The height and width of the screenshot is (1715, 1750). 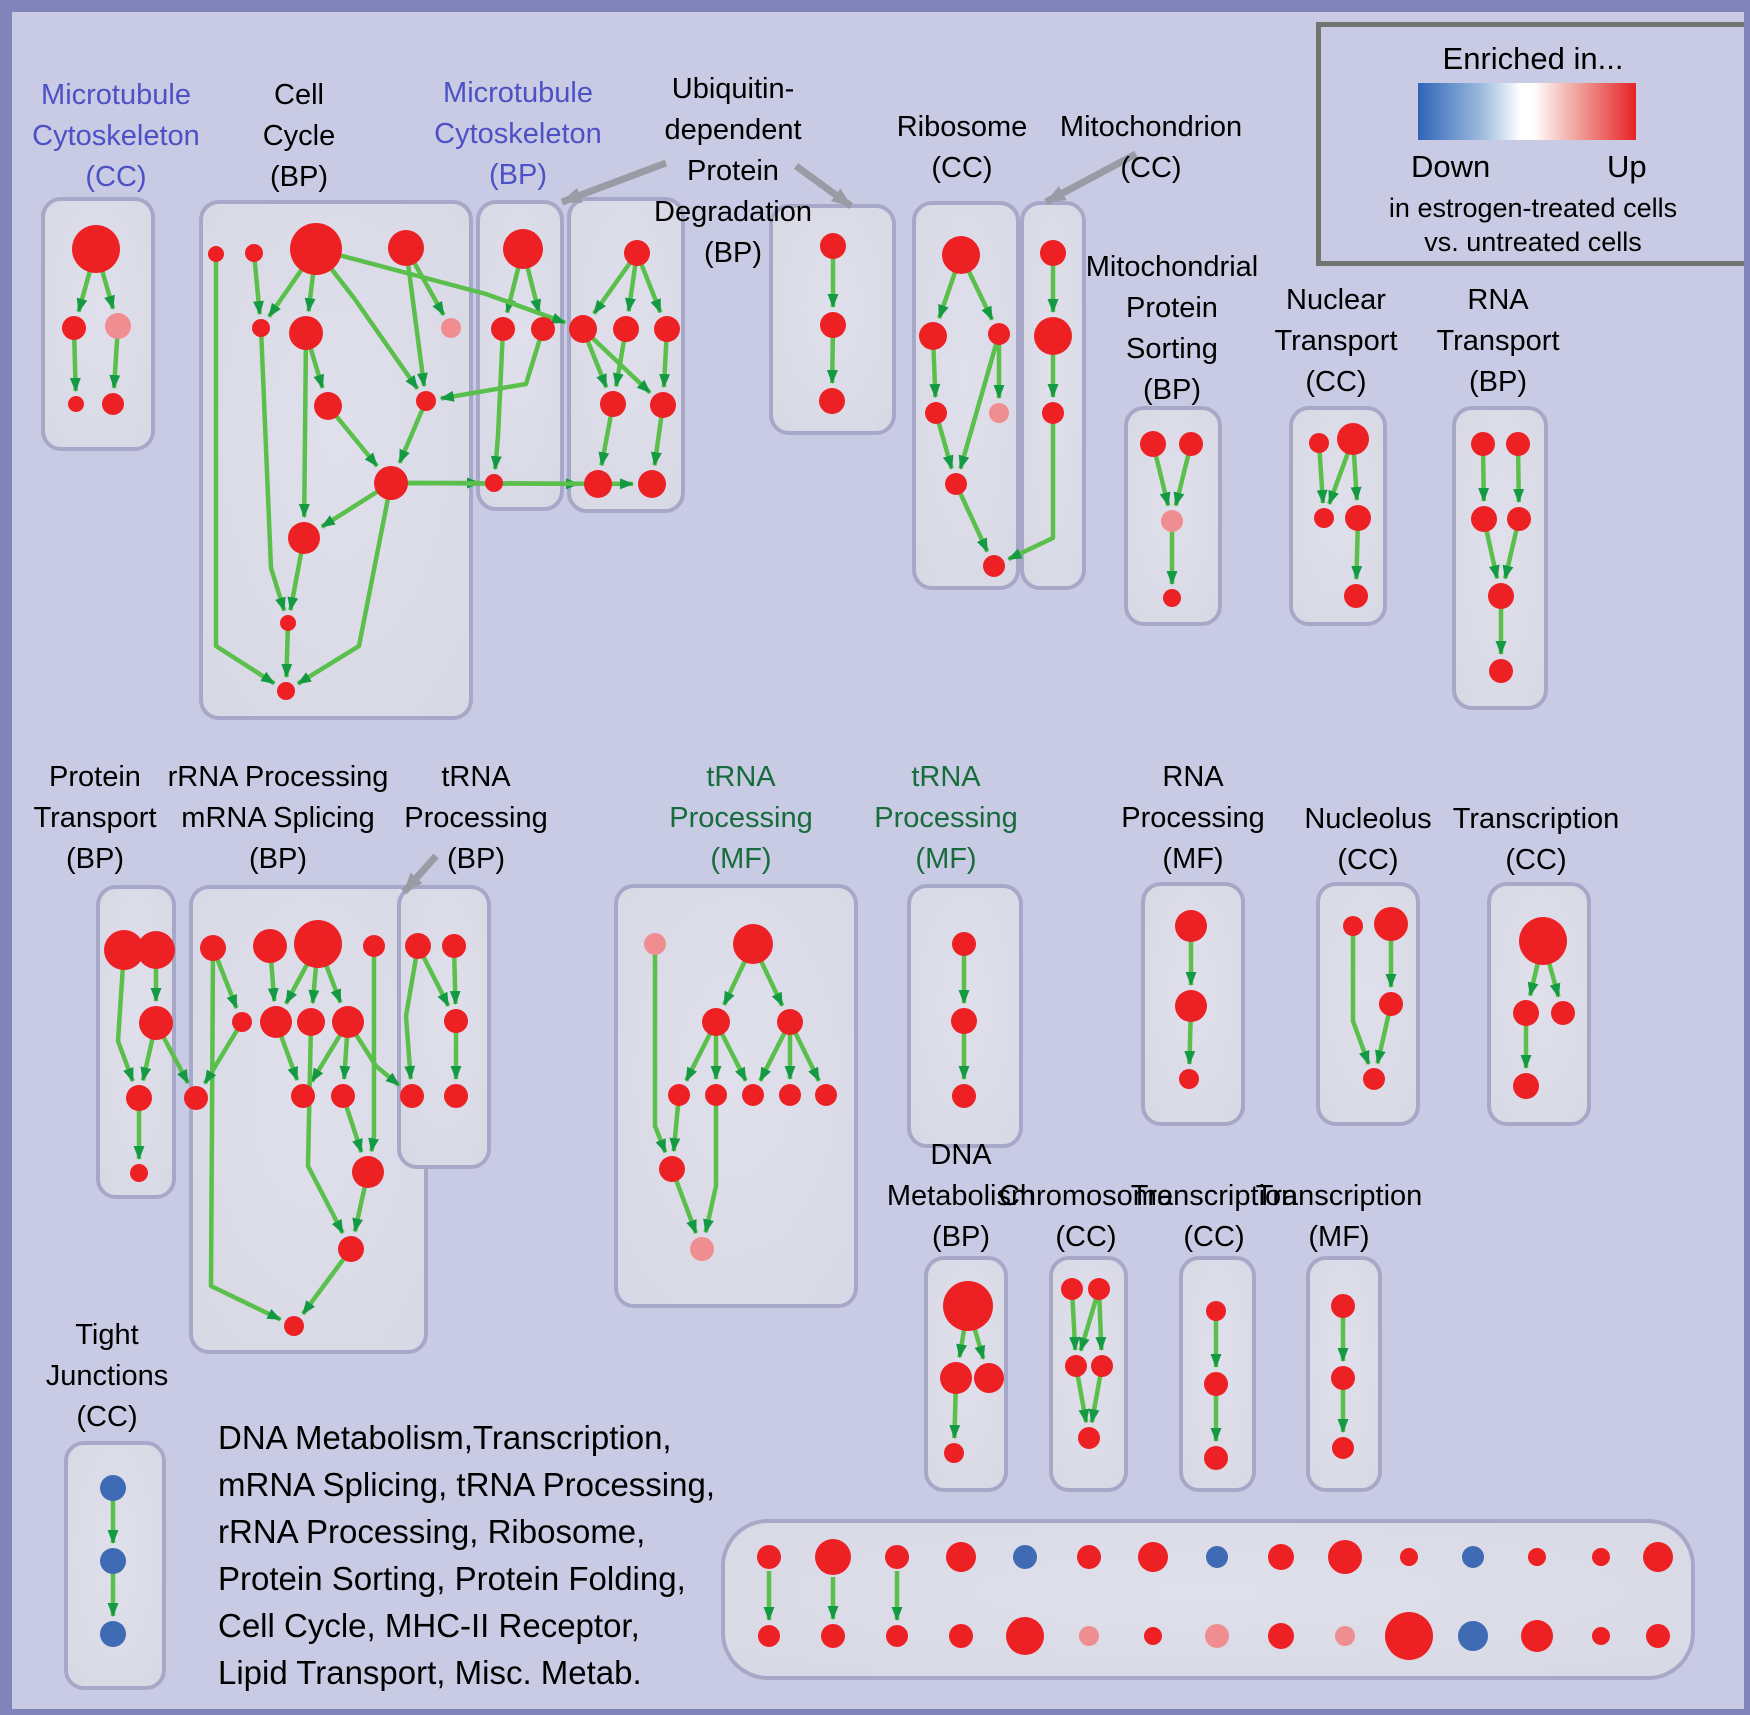 What do you see at coordinates (318, 944) in the screenshot?
I see `node-rrna-mrna-b3` at bounding box center [318, 944].